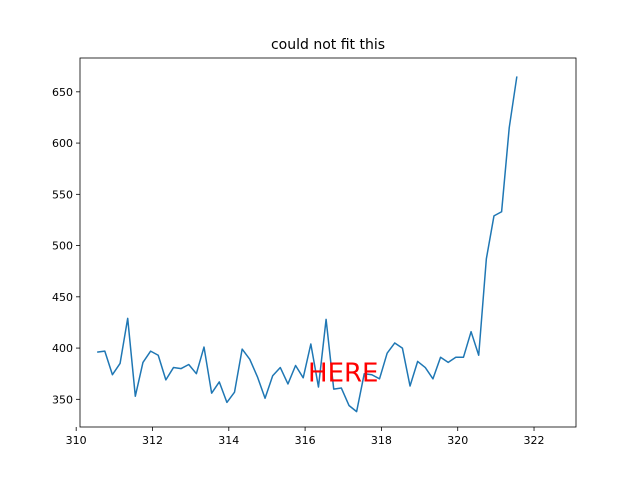 The height and width of the screenshot is (480, 640). Describe the element at coordinates (457, 440) in the screenshot. I see `x-tick-label-5: 320` at that location.